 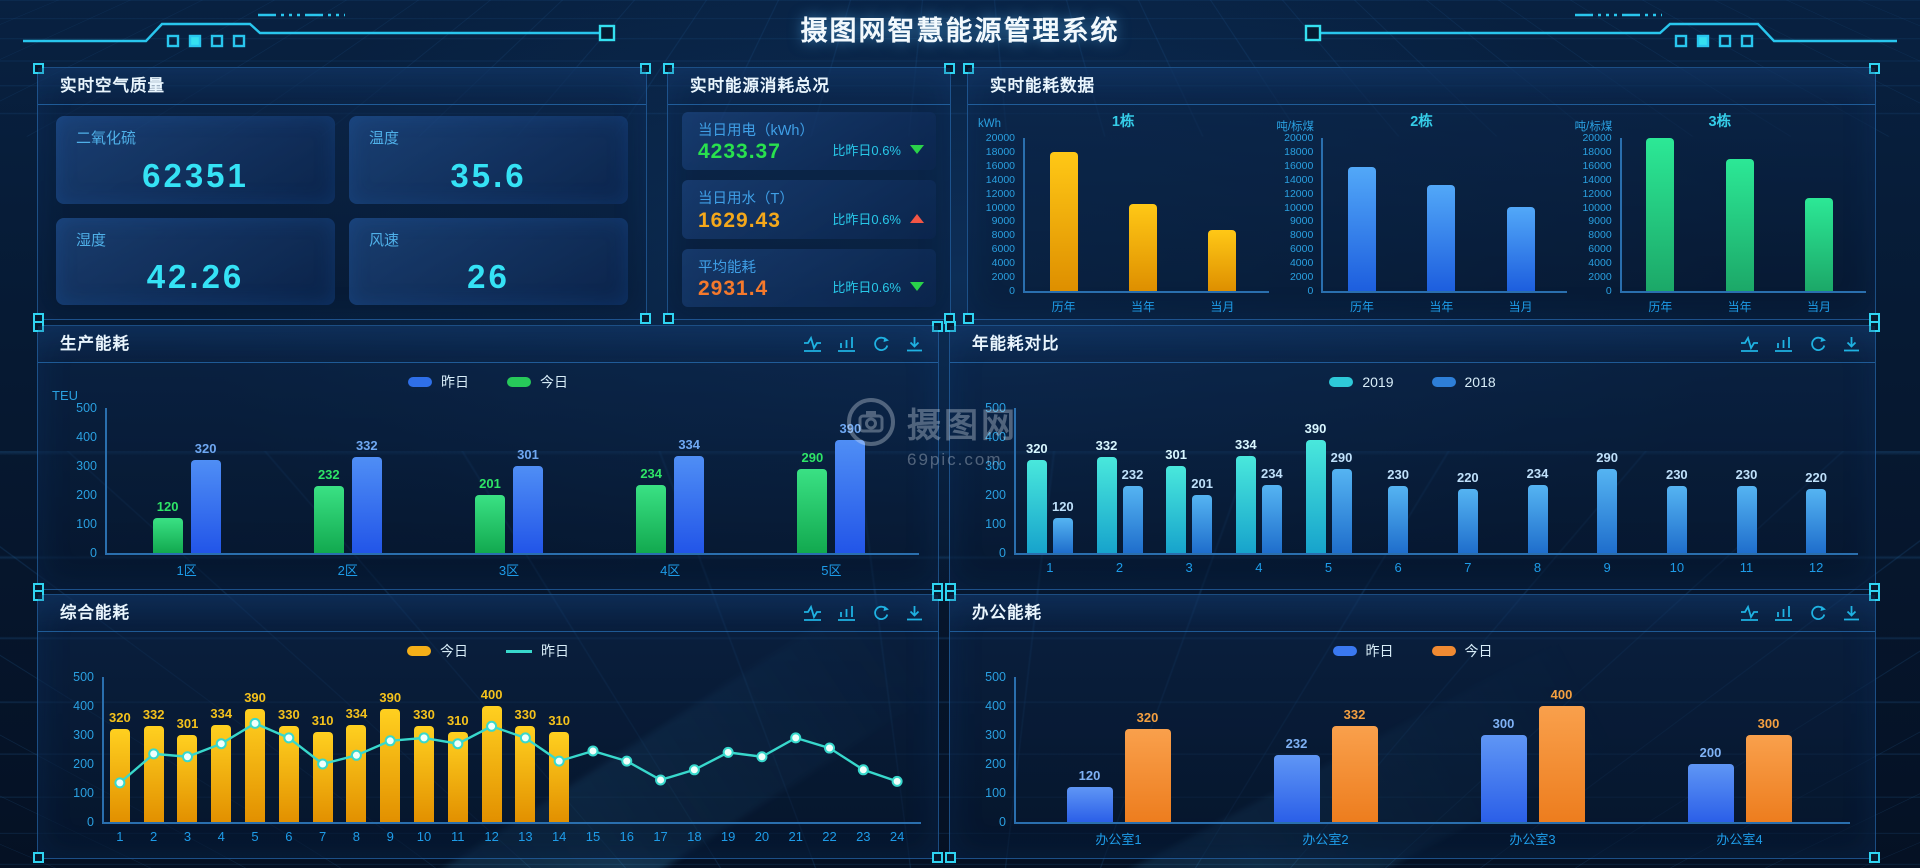 I want to click on summary-compare: 比昨日0.6%, so click(x=878, y=149).